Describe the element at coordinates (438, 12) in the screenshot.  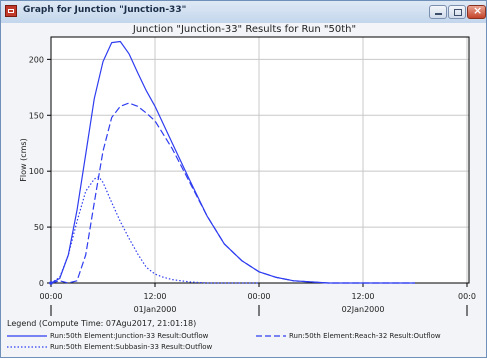
I see `minimize-button` at that location.